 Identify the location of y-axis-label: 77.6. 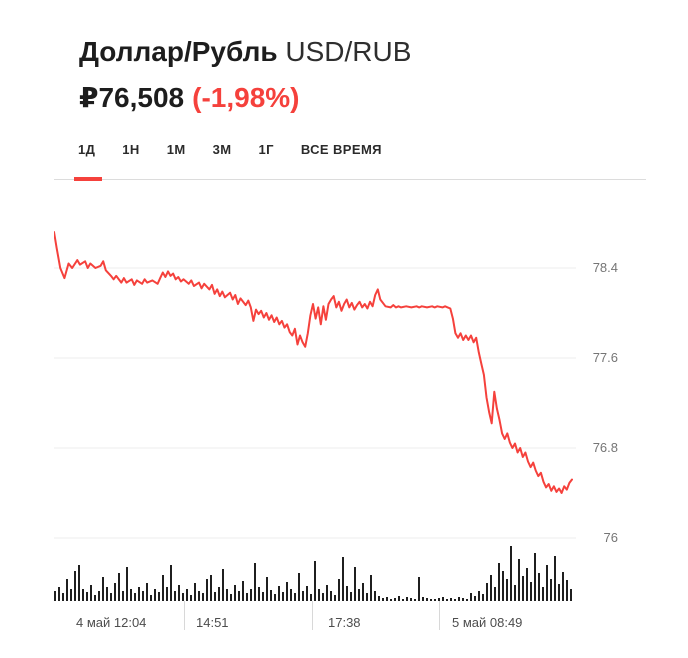
(605, 357).